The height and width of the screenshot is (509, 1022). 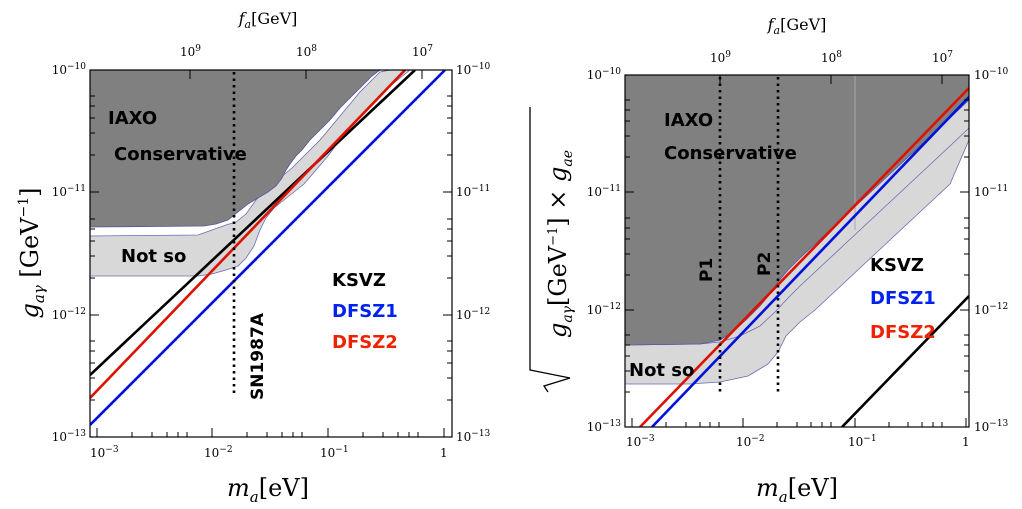 What do you see at coordinates (604, 191) in the screenshot?
I see `right-ytick-label: 10−11` at bounding box center [604, 191].